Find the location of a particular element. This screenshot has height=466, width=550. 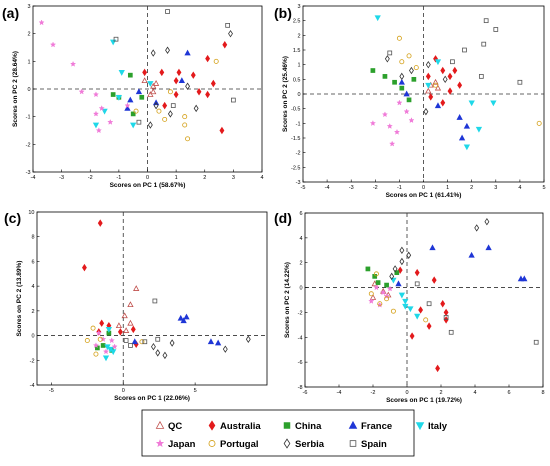

panel-b-point-italy is located at coordinates (471, 103).